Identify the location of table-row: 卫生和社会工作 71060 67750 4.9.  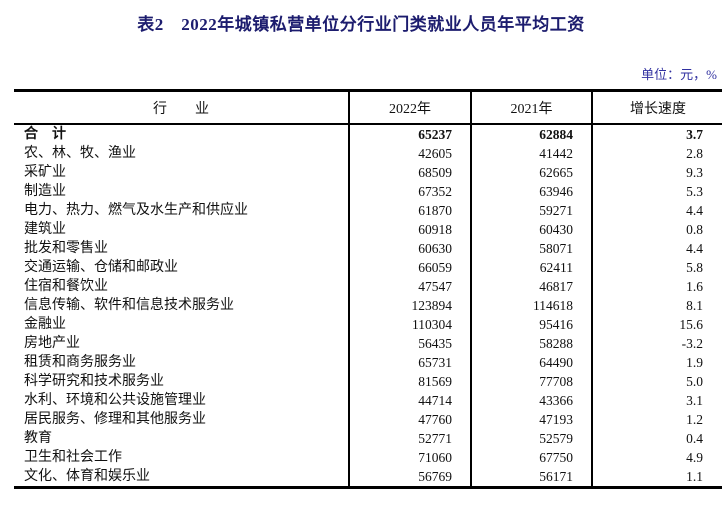
(368, 457).